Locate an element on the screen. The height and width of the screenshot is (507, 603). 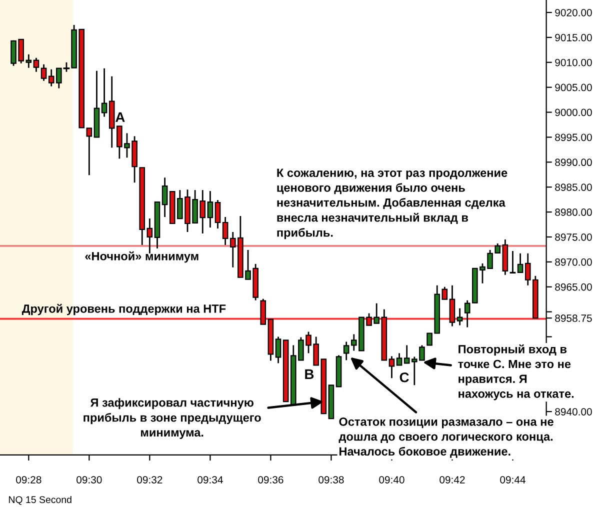
text: NQ 15 Second is located at coordinates (40, 500).